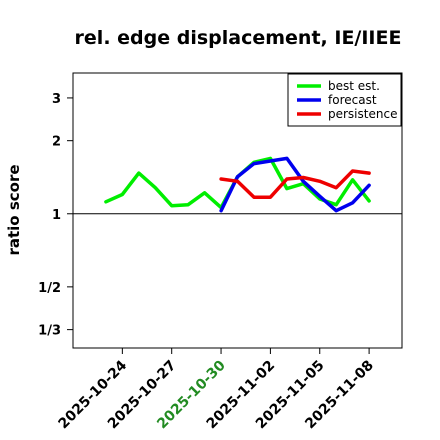 The width and height of the screenshot is (440, 440). I want to click on y-tick-label: 2, so click(56, 142).